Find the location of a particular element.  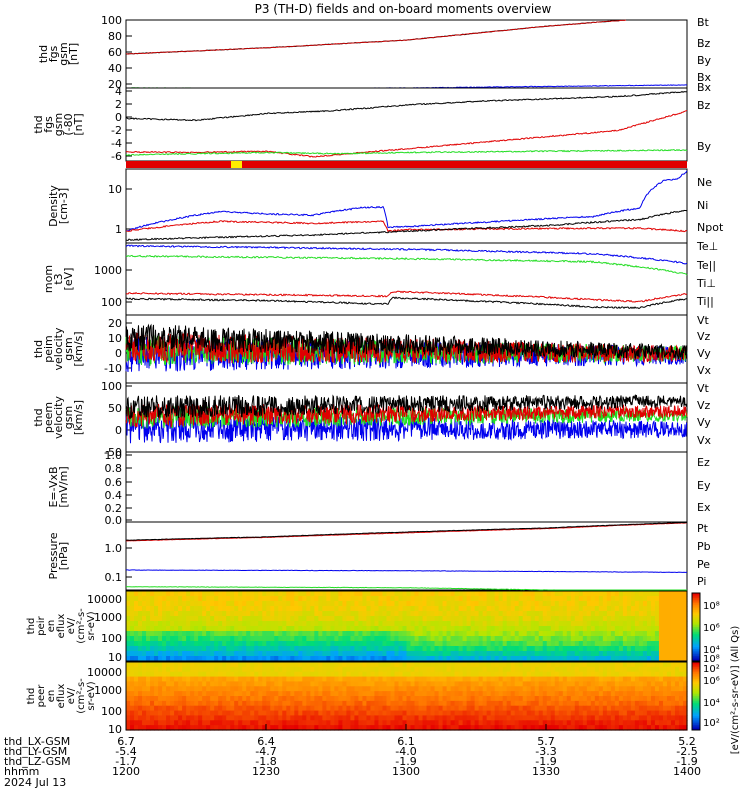

x-row-value: 1300 is located at coordinates (406, 771).